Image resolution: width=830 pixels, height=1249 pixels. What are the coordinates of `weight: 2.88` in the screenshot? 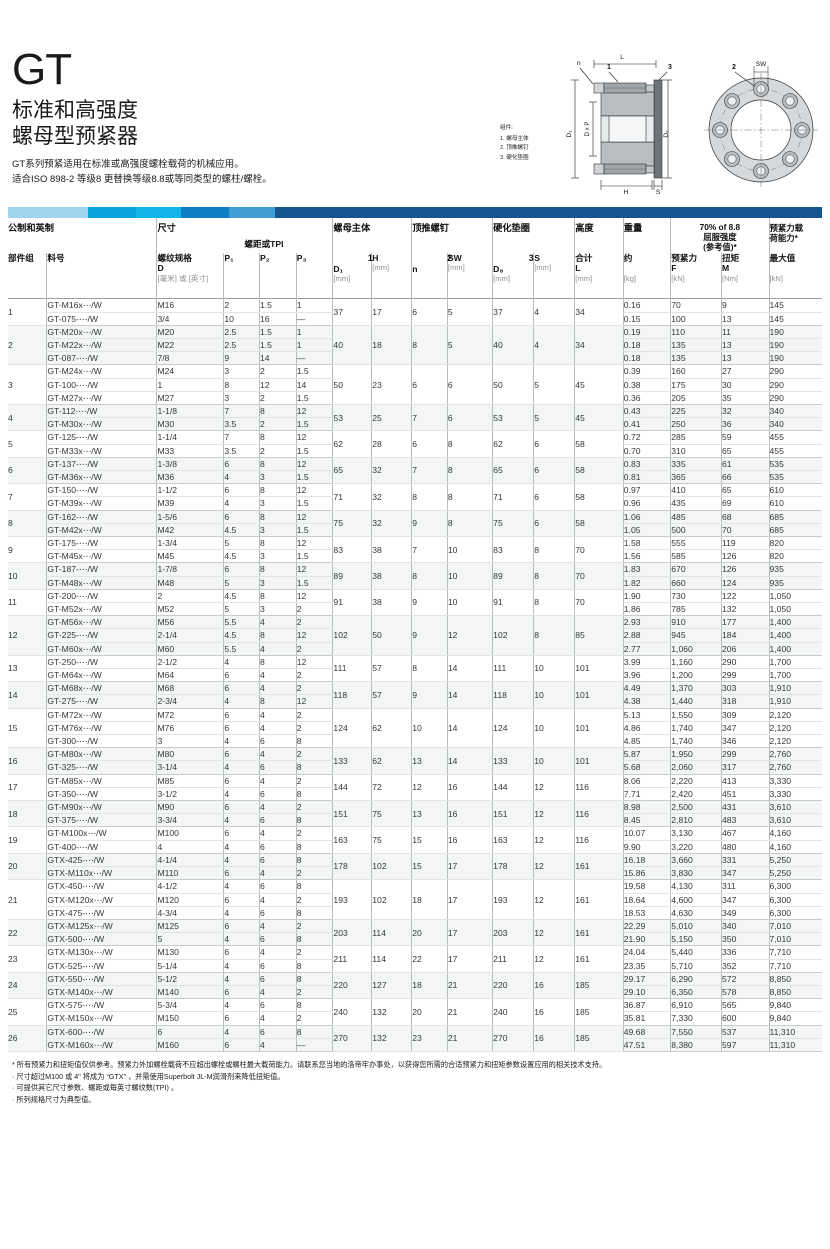 It's located at (646, 635).